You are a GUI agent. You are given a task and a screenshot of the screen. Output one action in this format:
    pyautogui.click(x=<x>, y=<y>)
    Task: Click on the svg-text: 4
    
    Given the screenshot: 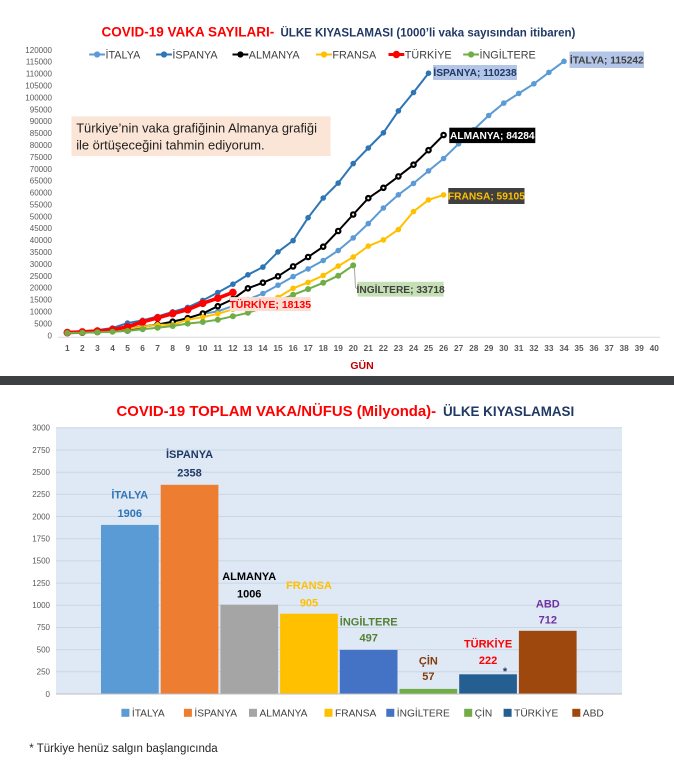 What is the action you would take?
    pyautogui.click(x=112, y=348)
    